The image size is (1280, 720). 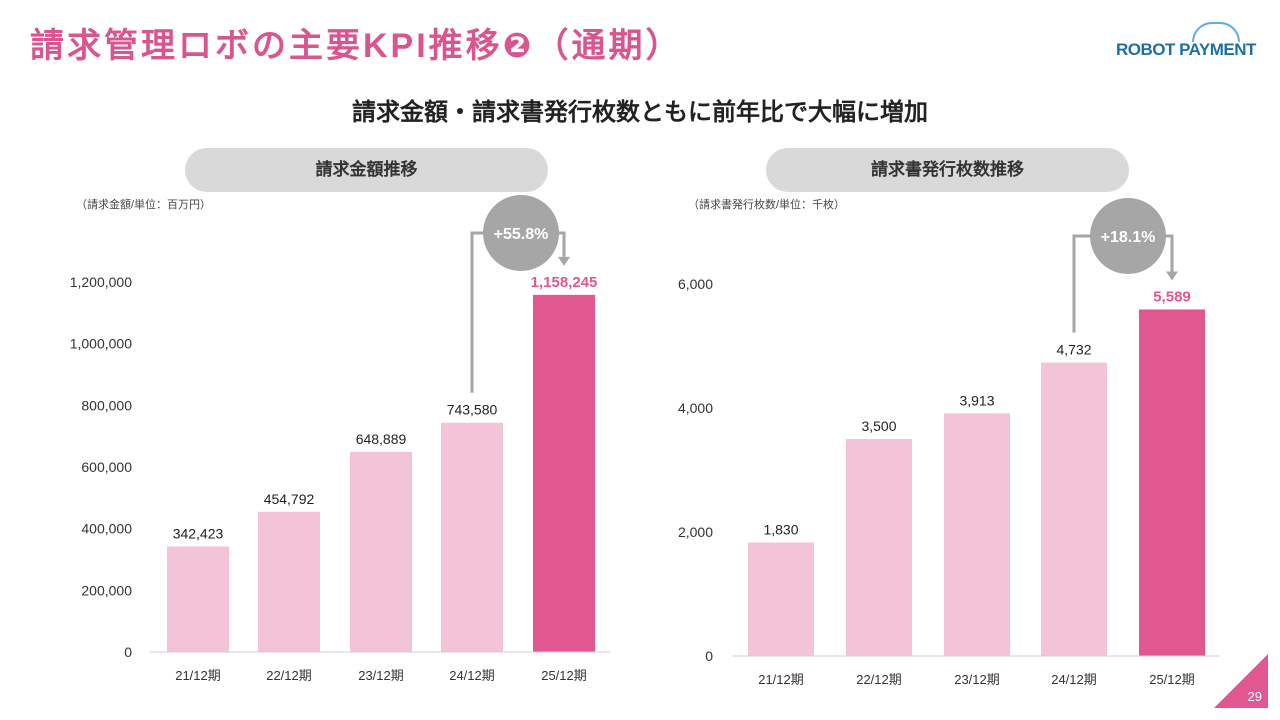 I want to click on growth-label: +55.8%, so click(x=521, y=234).